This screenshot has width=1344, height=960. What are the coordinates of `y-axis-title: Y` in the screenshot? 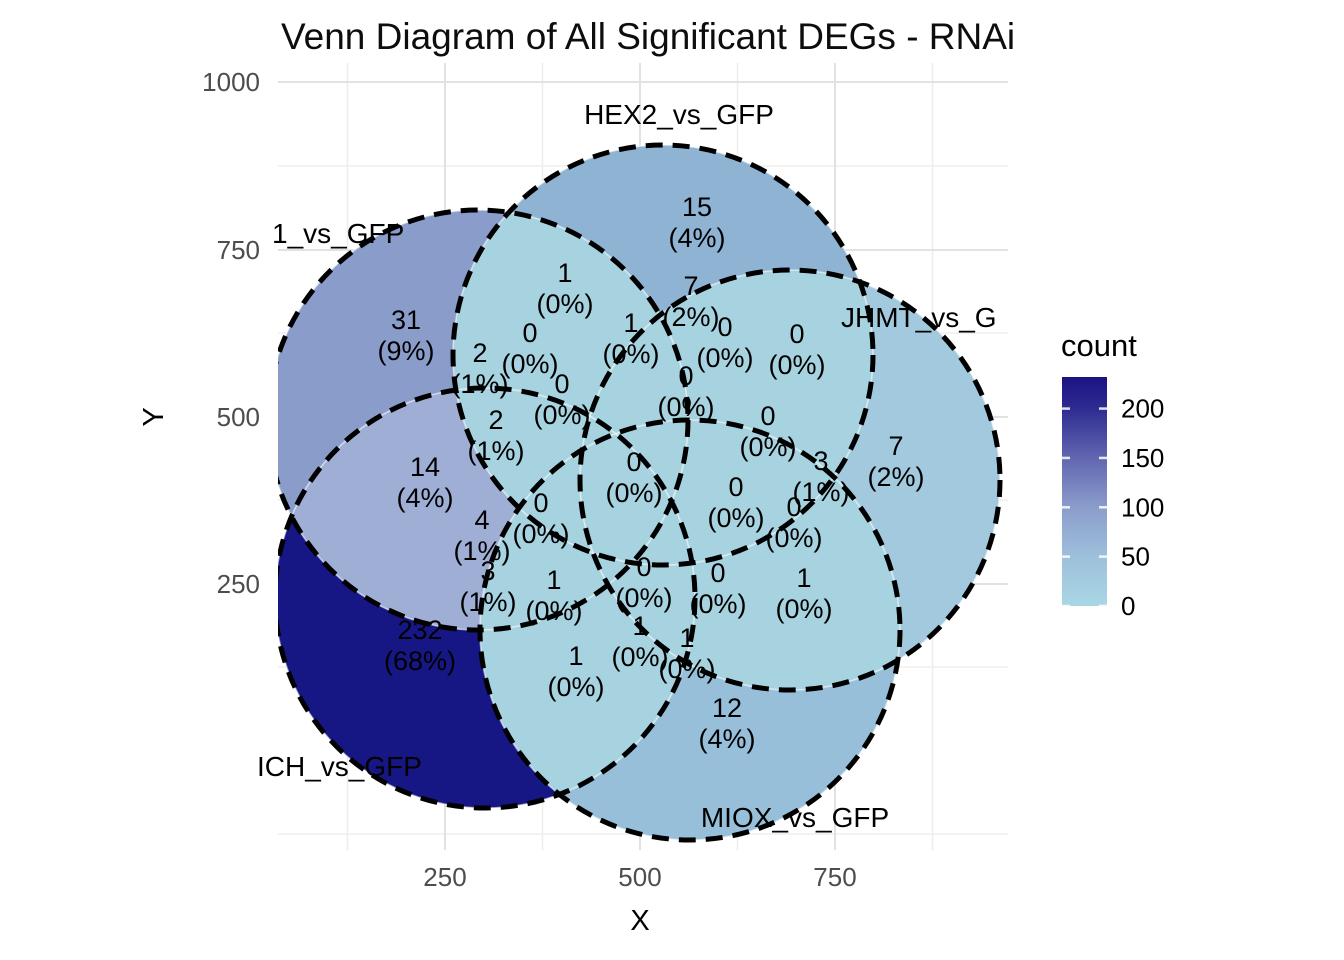 It's located at (154, 416).